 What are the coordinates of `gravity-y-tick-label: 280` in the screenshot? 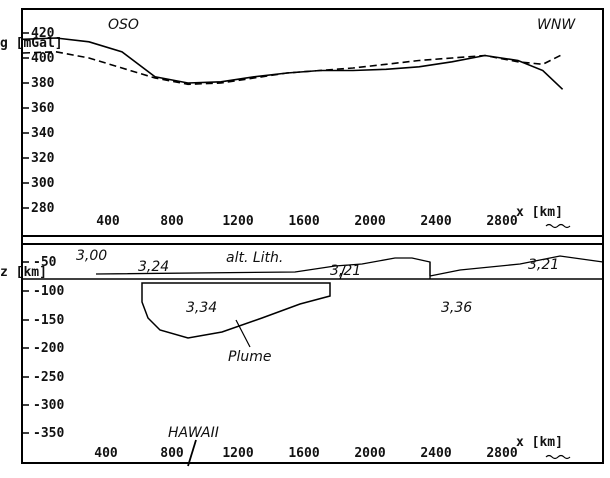 It's located at (43, 208).